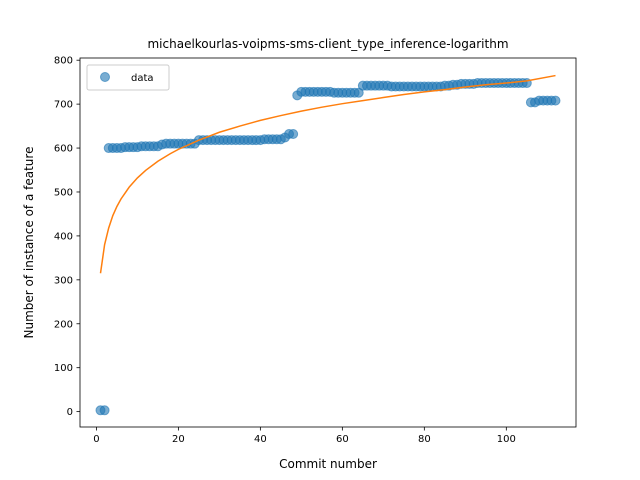 Image resolution: width=640 pixels, height=480 pixels. What do you see at coordinates (63, 236) in the screenshot?
I see `y-tick-label: 400` at bounding box center [63, 236].